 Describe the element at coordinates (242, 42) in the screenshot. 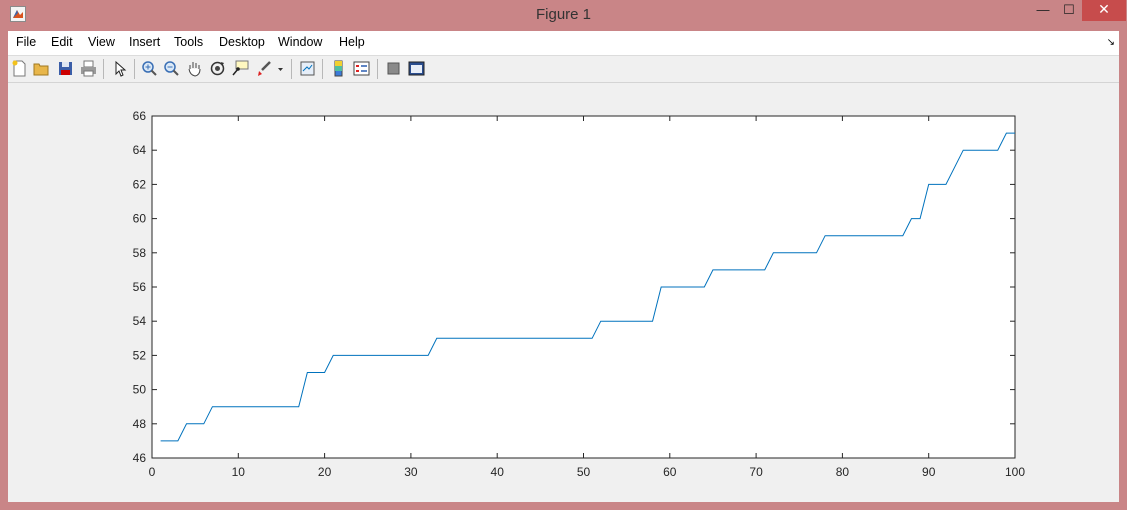

I see `menu-desktop: Desktop` at that location.